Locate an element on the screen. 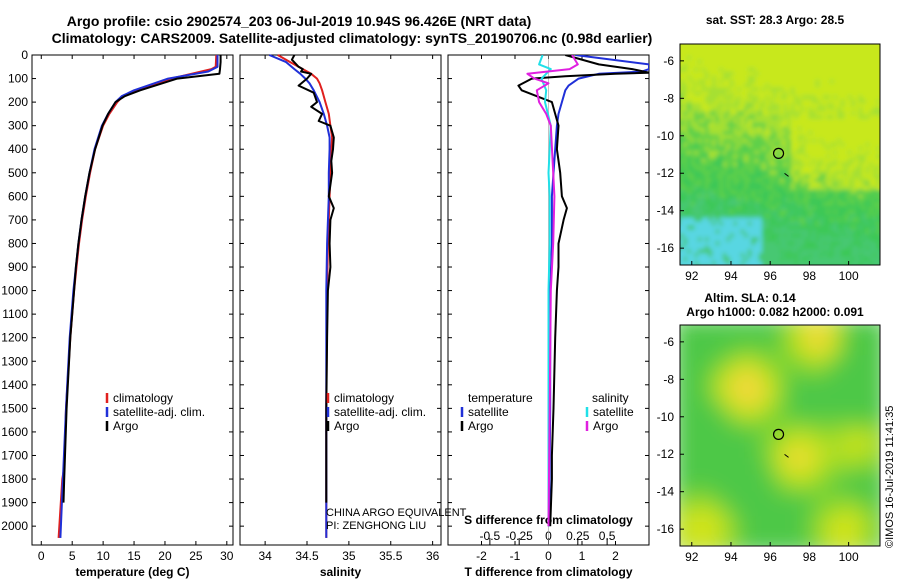  y-tick-label: -10 is located at coordinates (666, 417).